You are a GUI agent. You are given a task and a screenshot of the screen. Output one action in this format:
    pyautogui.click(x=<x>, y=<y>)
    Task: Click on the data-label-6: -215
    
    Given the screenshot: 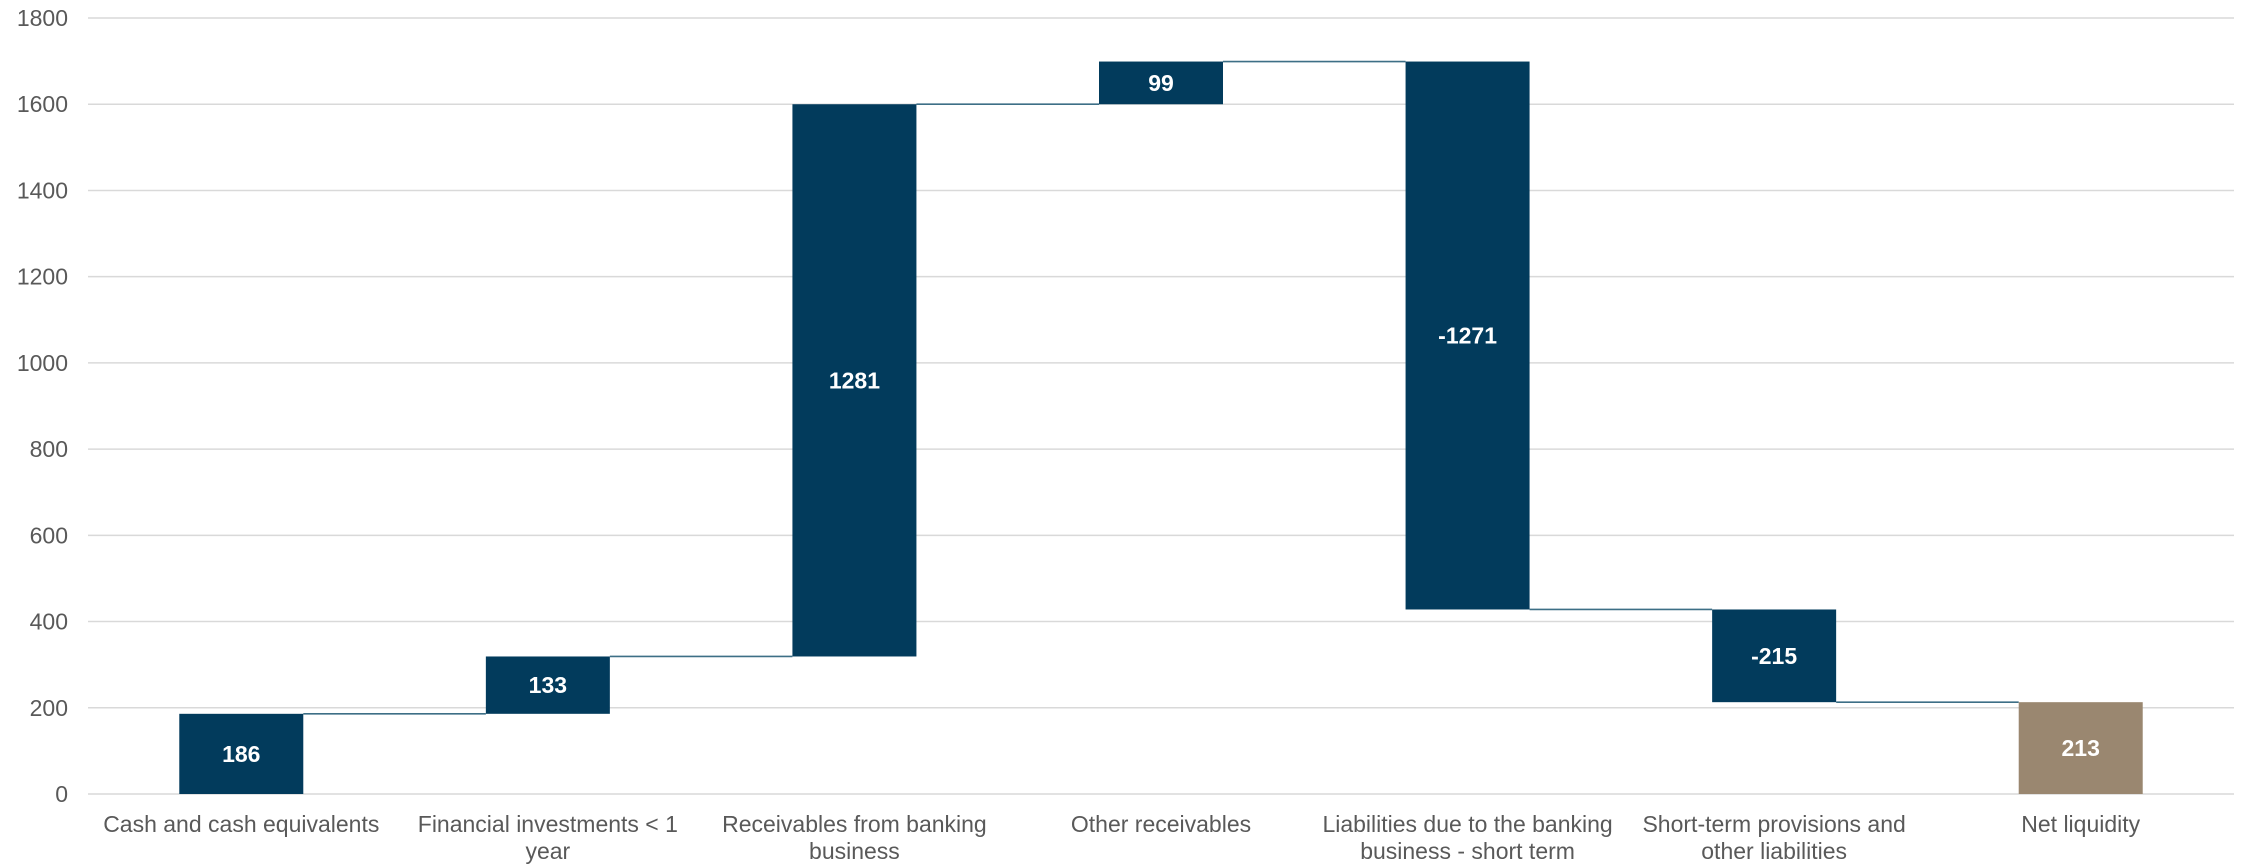 What is the action you would take?
    pyautogui.click(x=1774, y=656)
    